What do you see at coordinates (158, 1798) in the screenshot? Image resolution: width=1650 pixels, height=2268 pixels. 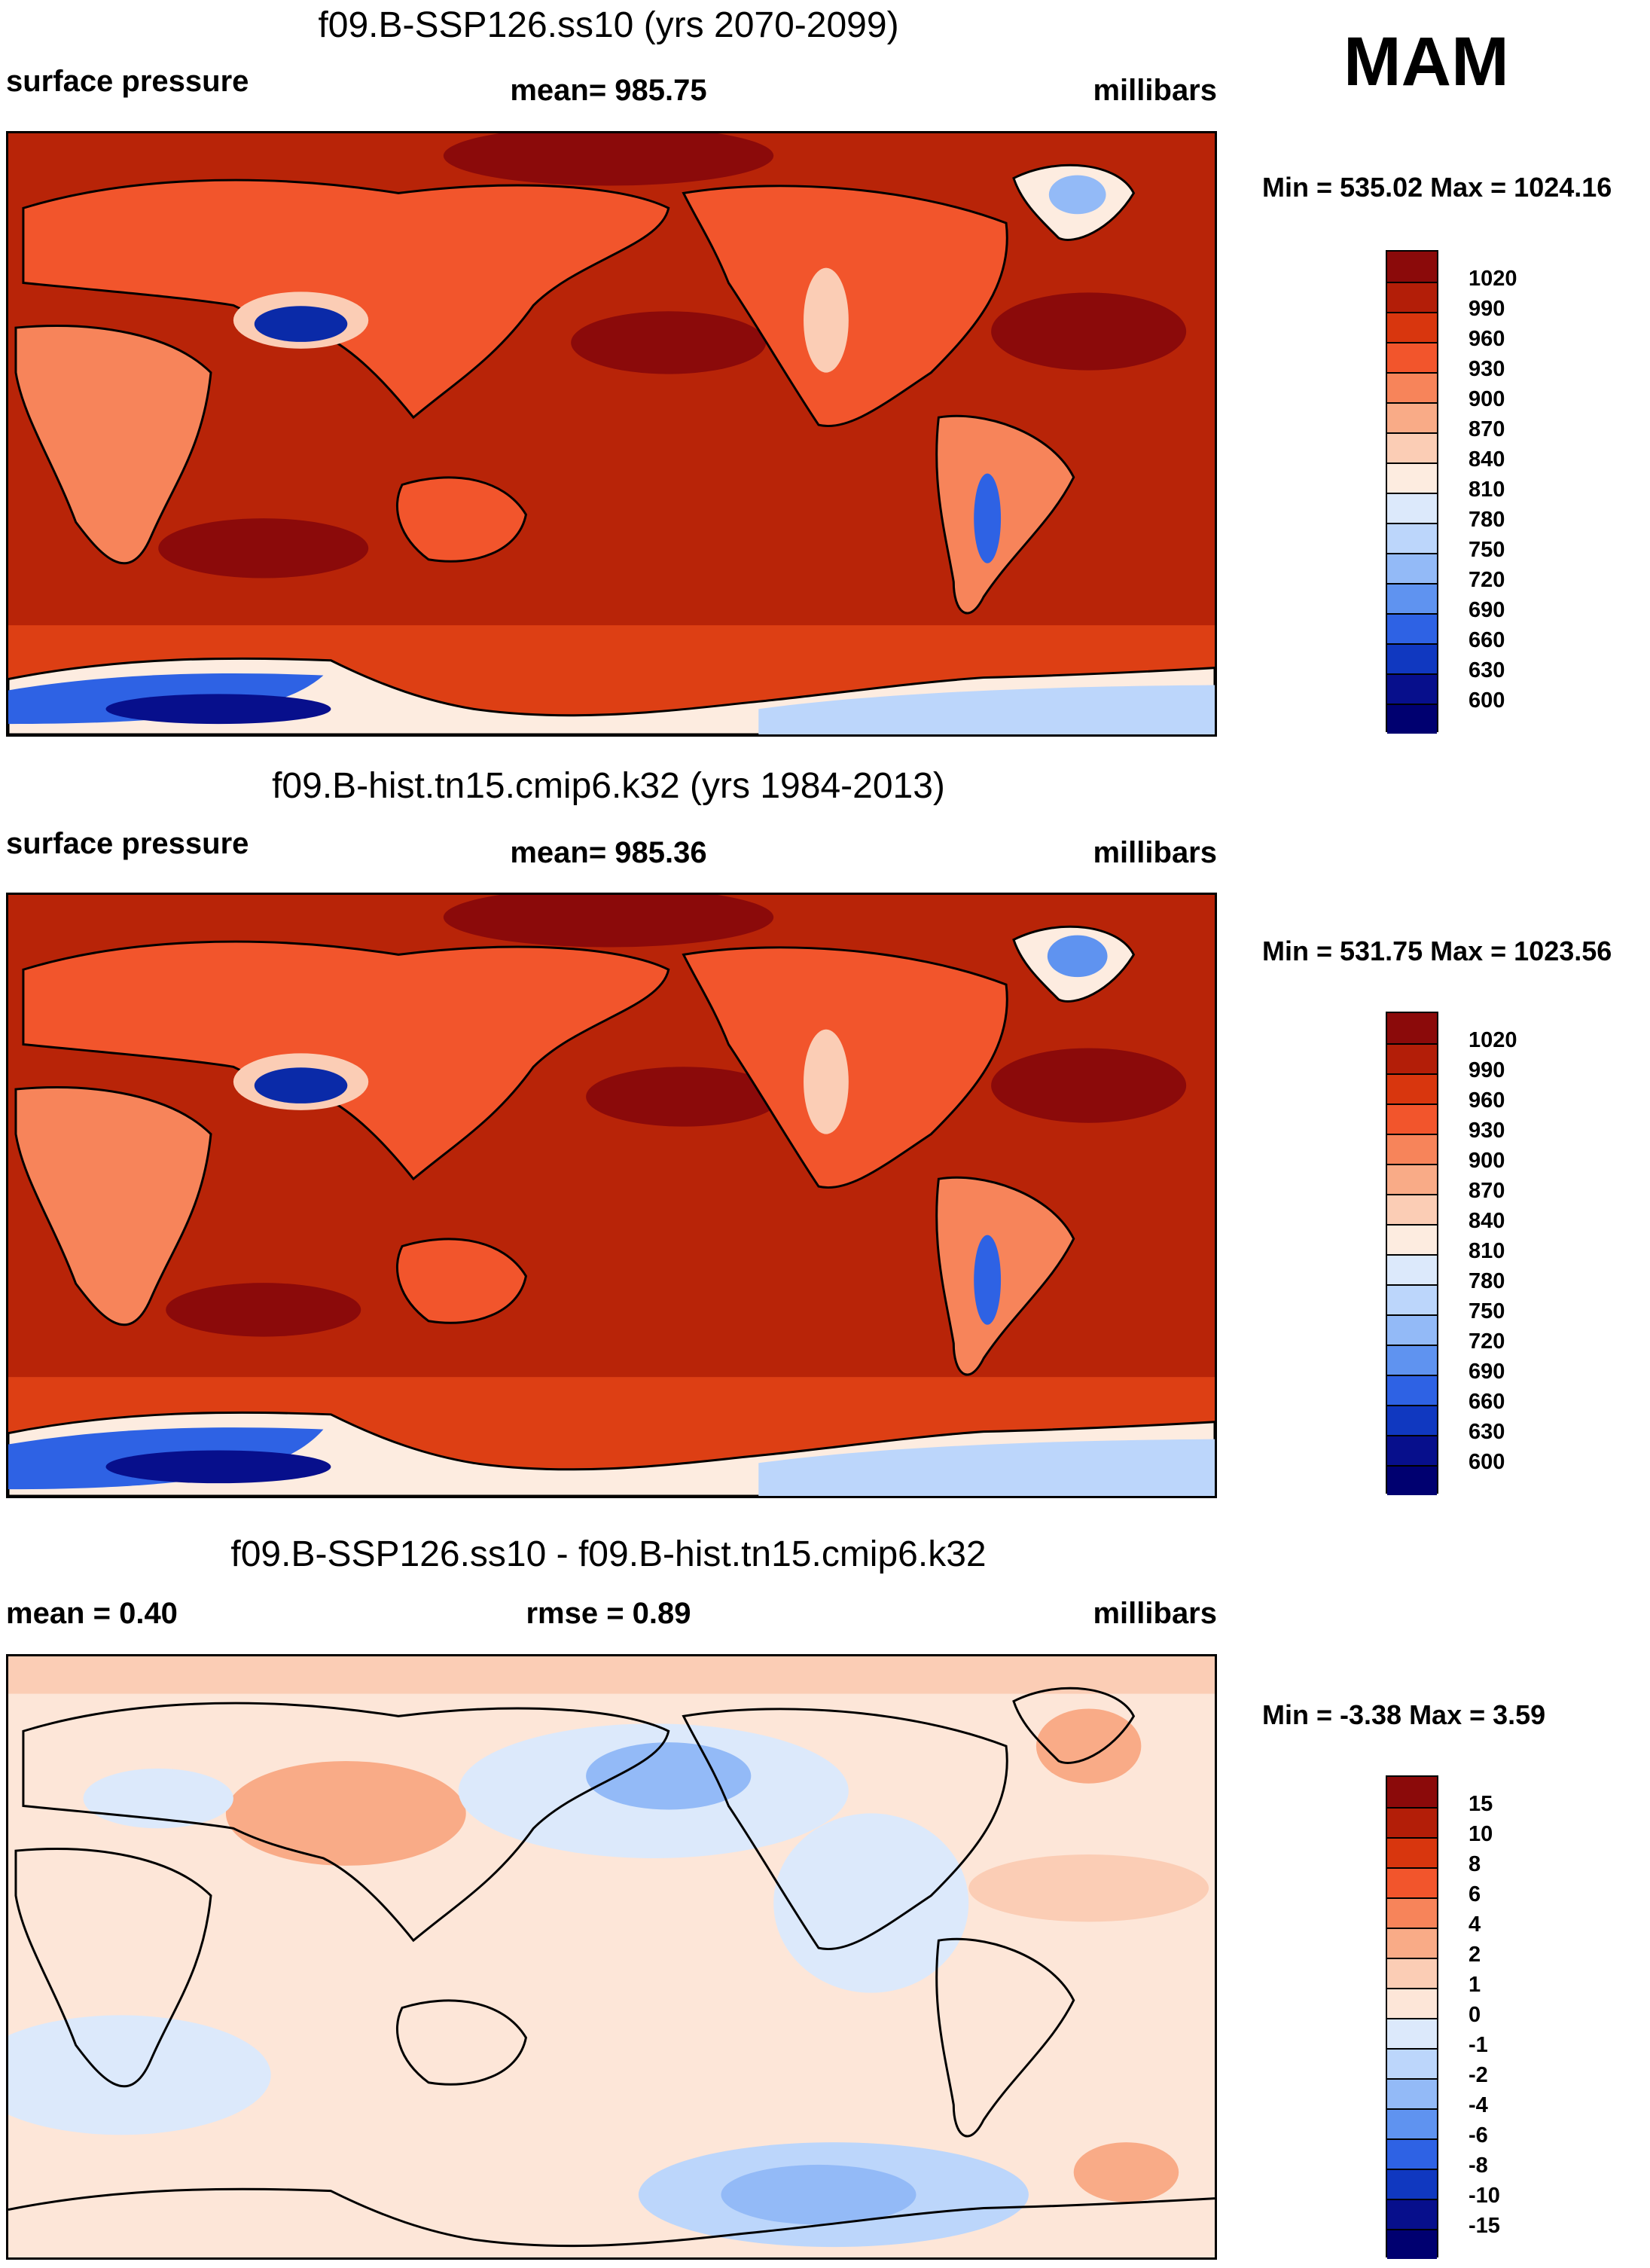 I see `europe-negative` at bounding box center [158, 1798].